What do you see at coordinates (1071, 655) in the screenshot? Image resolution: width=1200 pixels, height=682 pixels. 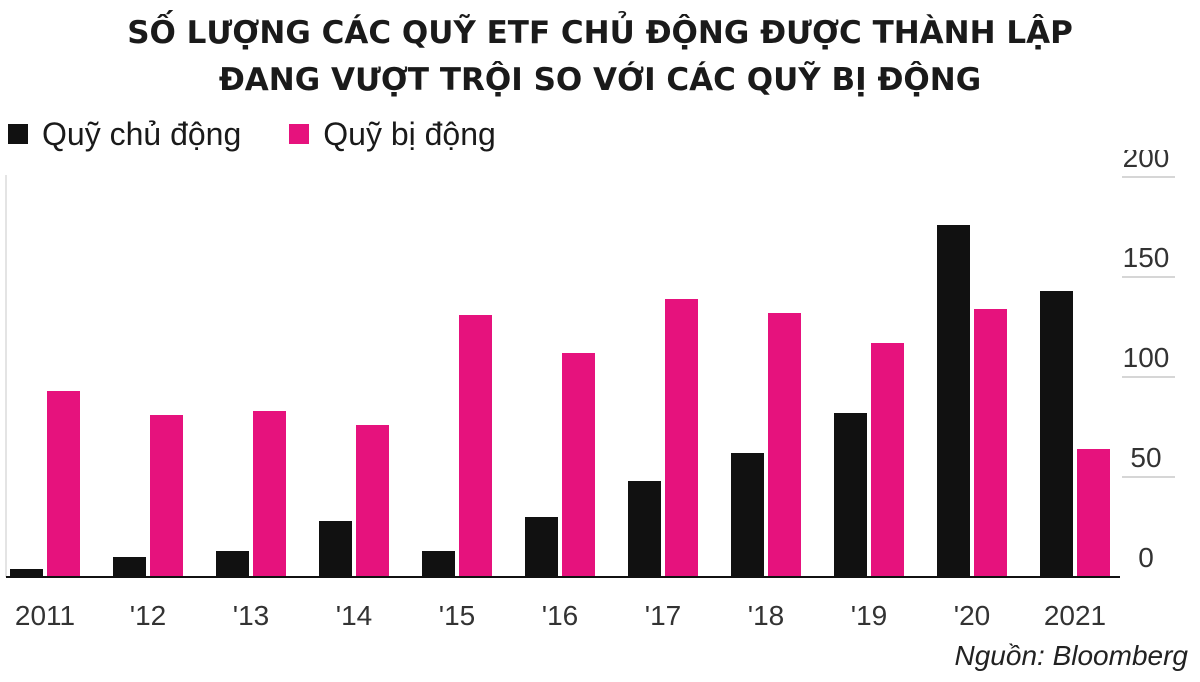 I see `source-note: Nguồn: Bloomberg` at bounding box center [1071, 655].